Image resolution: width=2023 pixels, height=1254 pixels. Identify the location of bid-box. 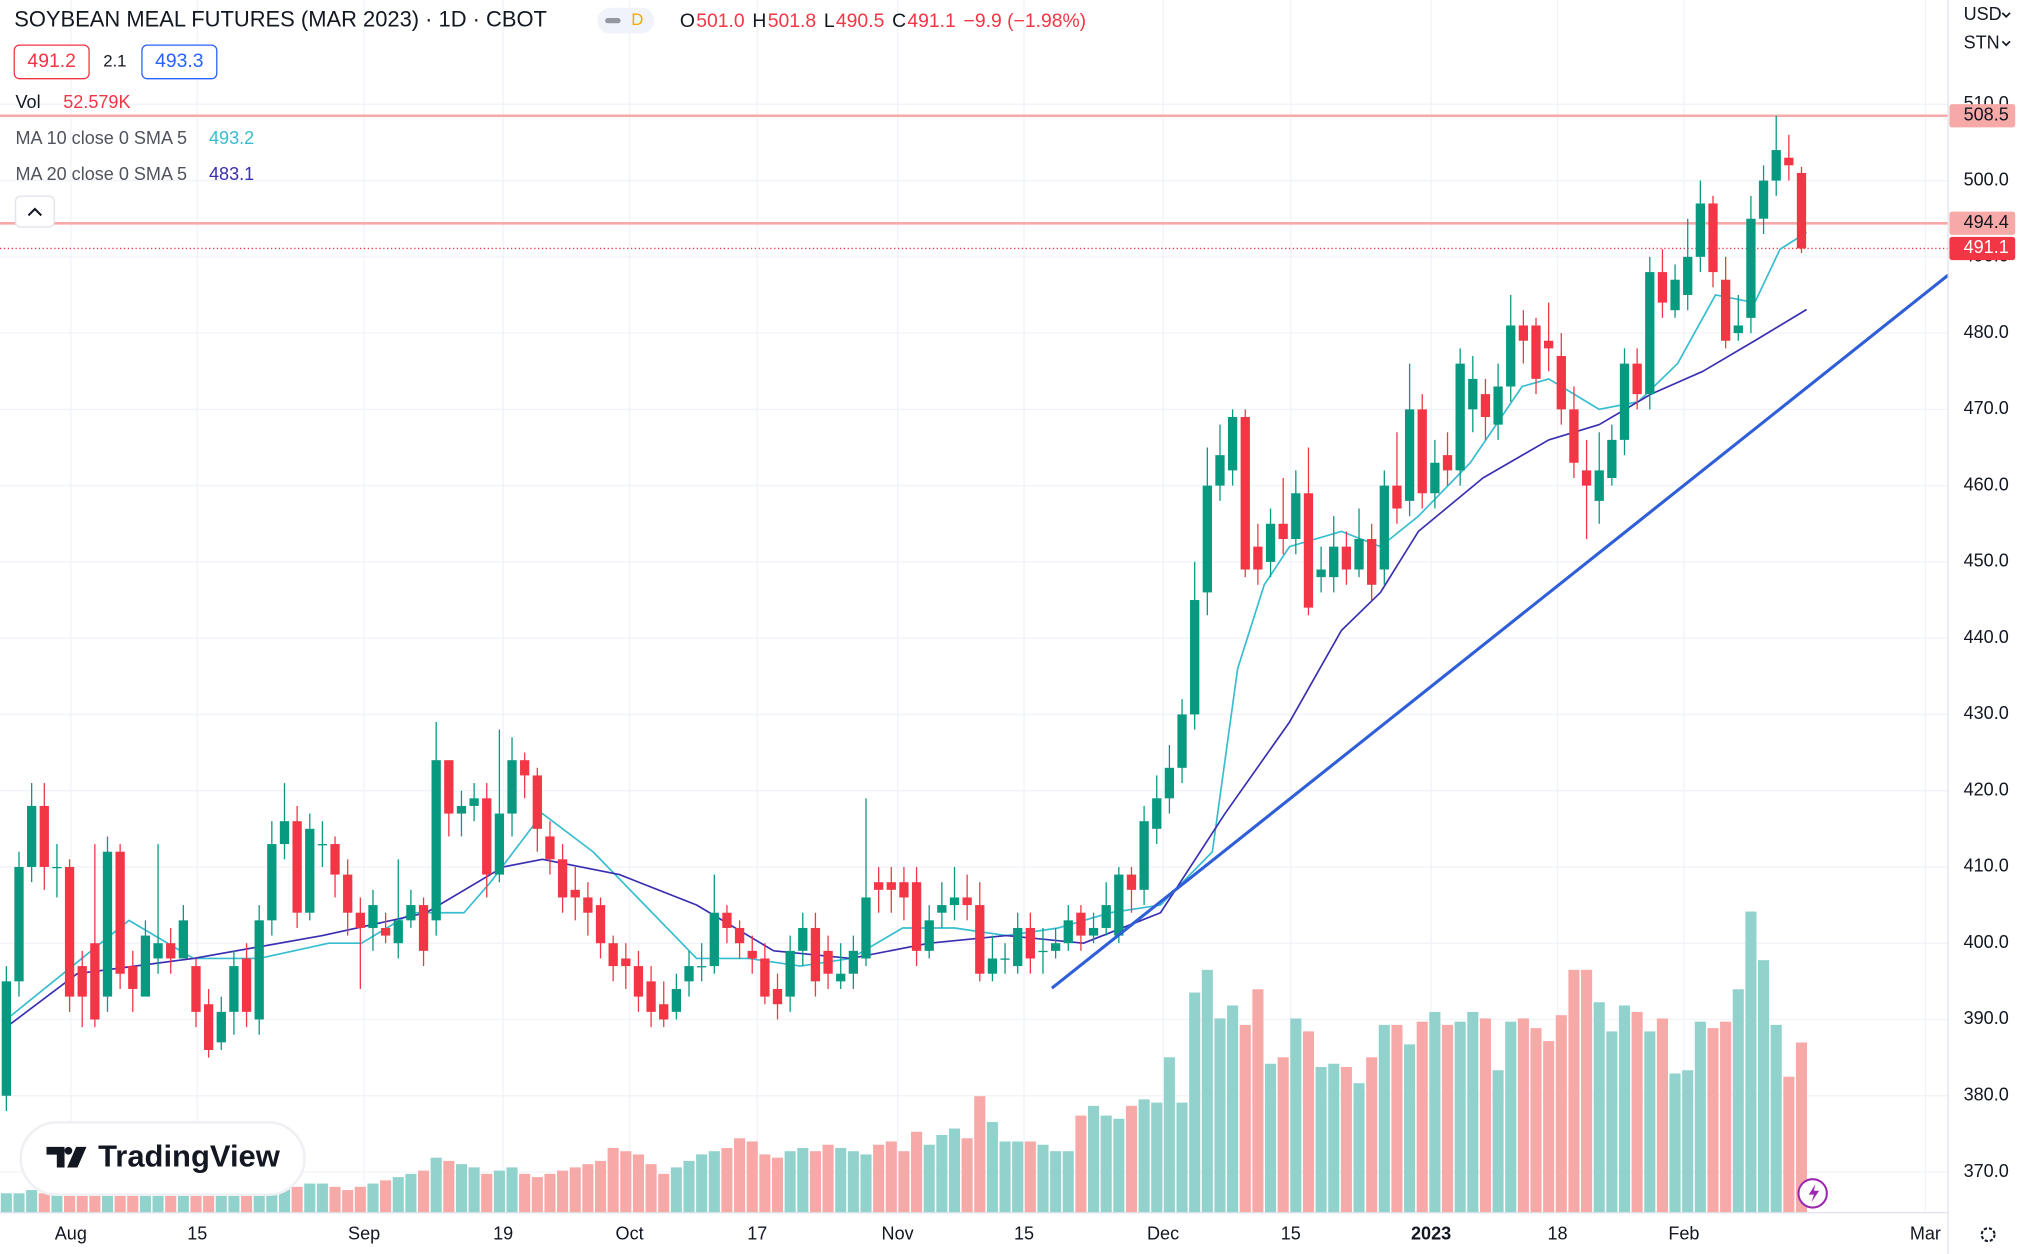
(51, 62).